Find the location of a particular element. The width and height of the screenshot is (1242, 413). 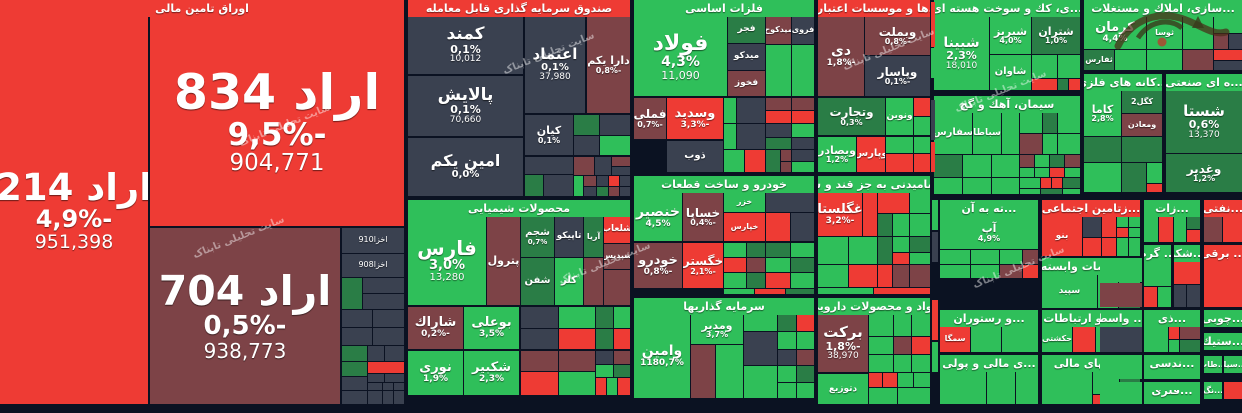

tile-timi is located at coordinates (1157, 274).